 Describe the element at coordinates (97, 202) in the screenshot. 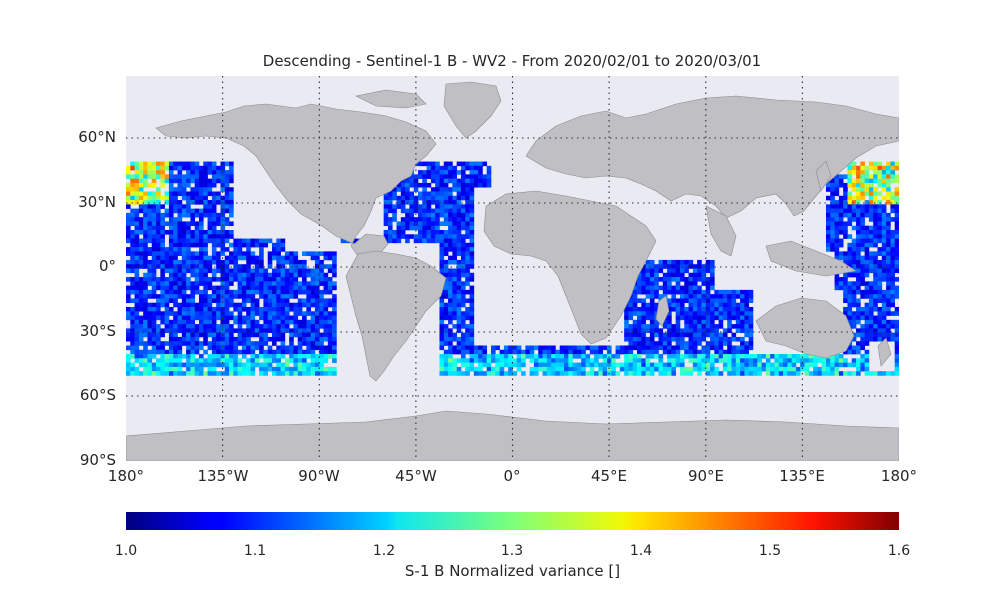

I see `lat-label-30n: 30°N` at that location.